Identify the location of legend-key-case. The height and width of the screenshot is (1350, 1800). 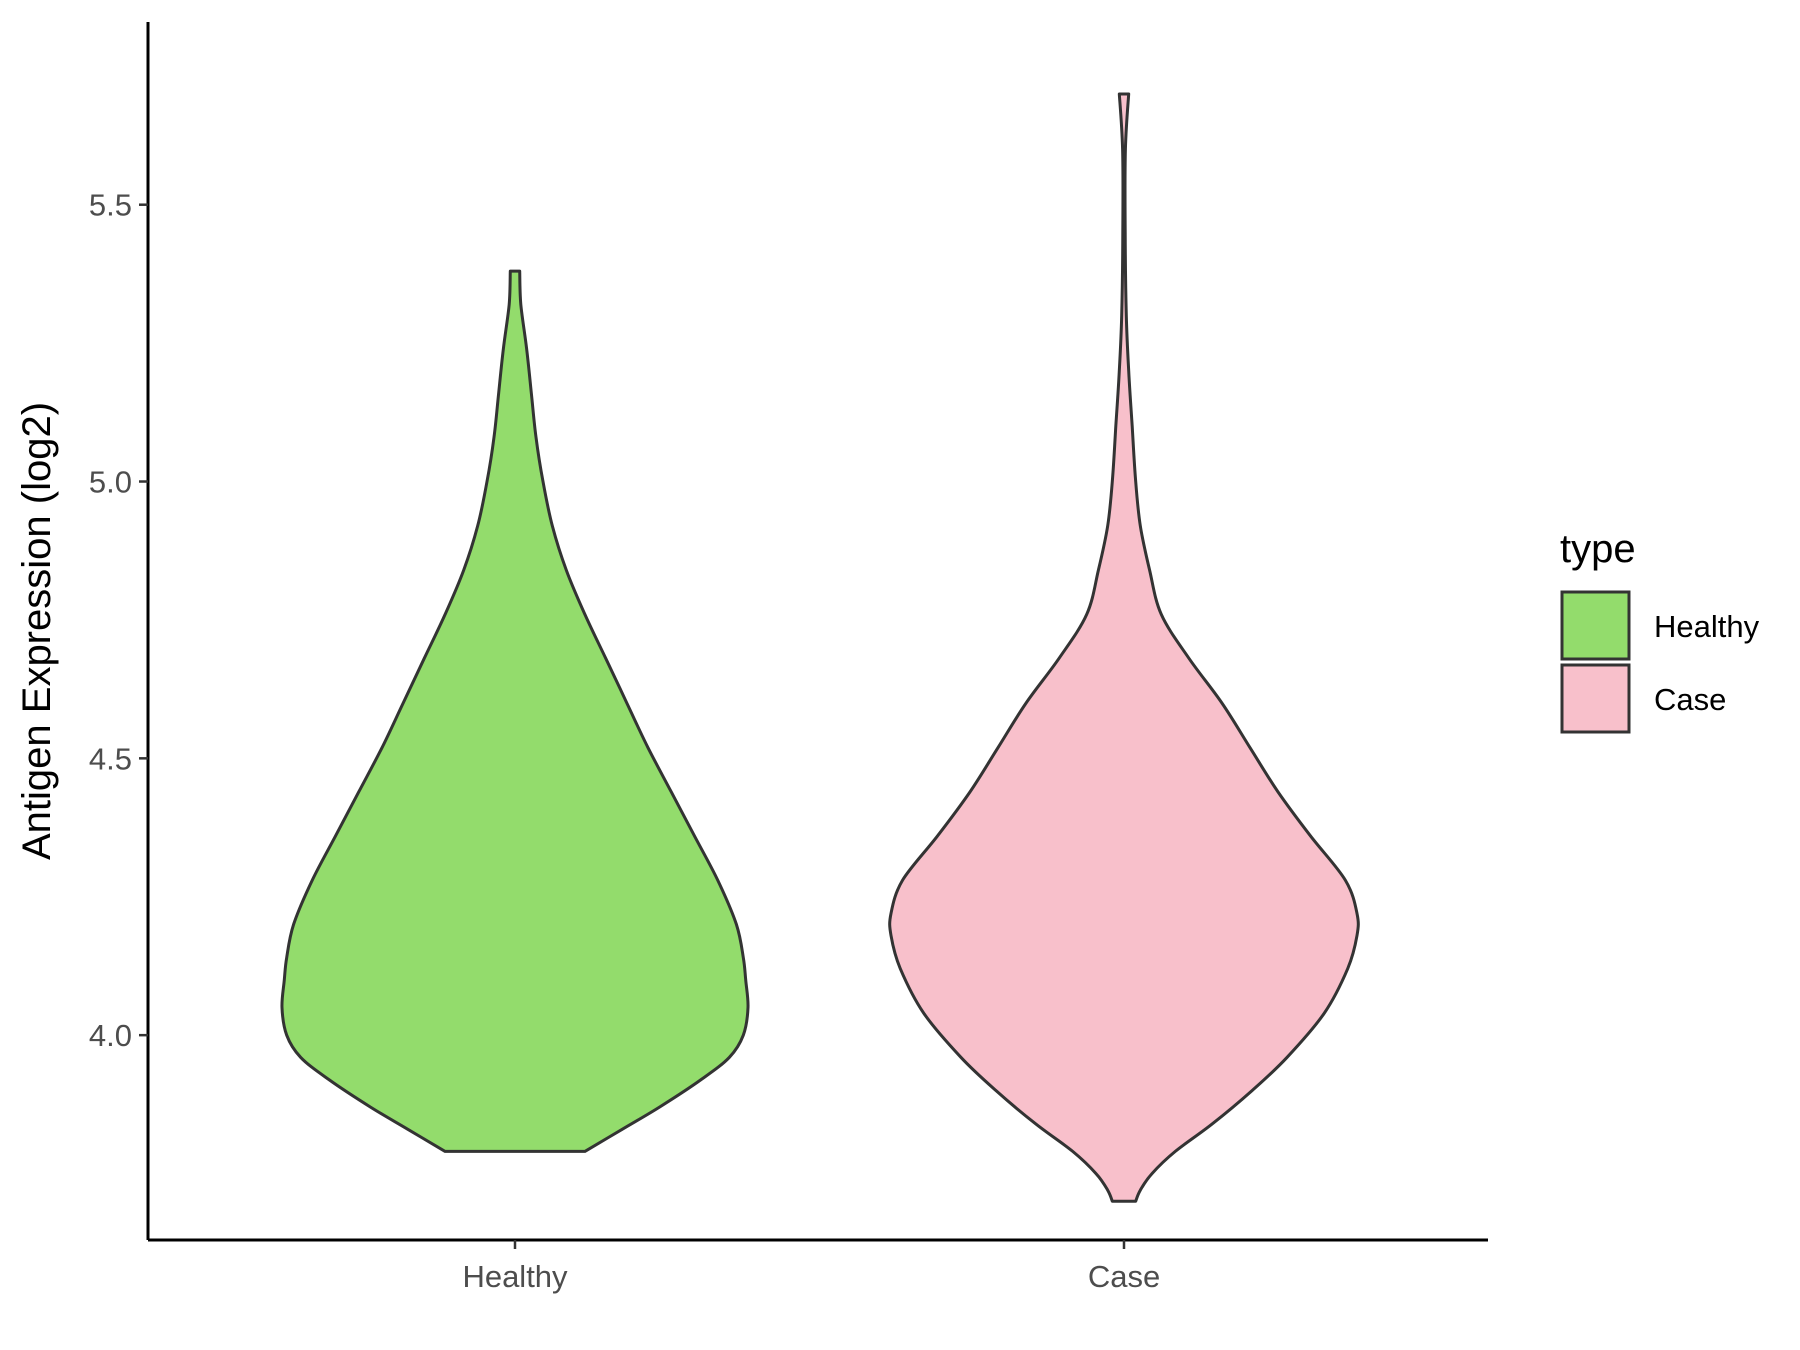
(1595, 698).